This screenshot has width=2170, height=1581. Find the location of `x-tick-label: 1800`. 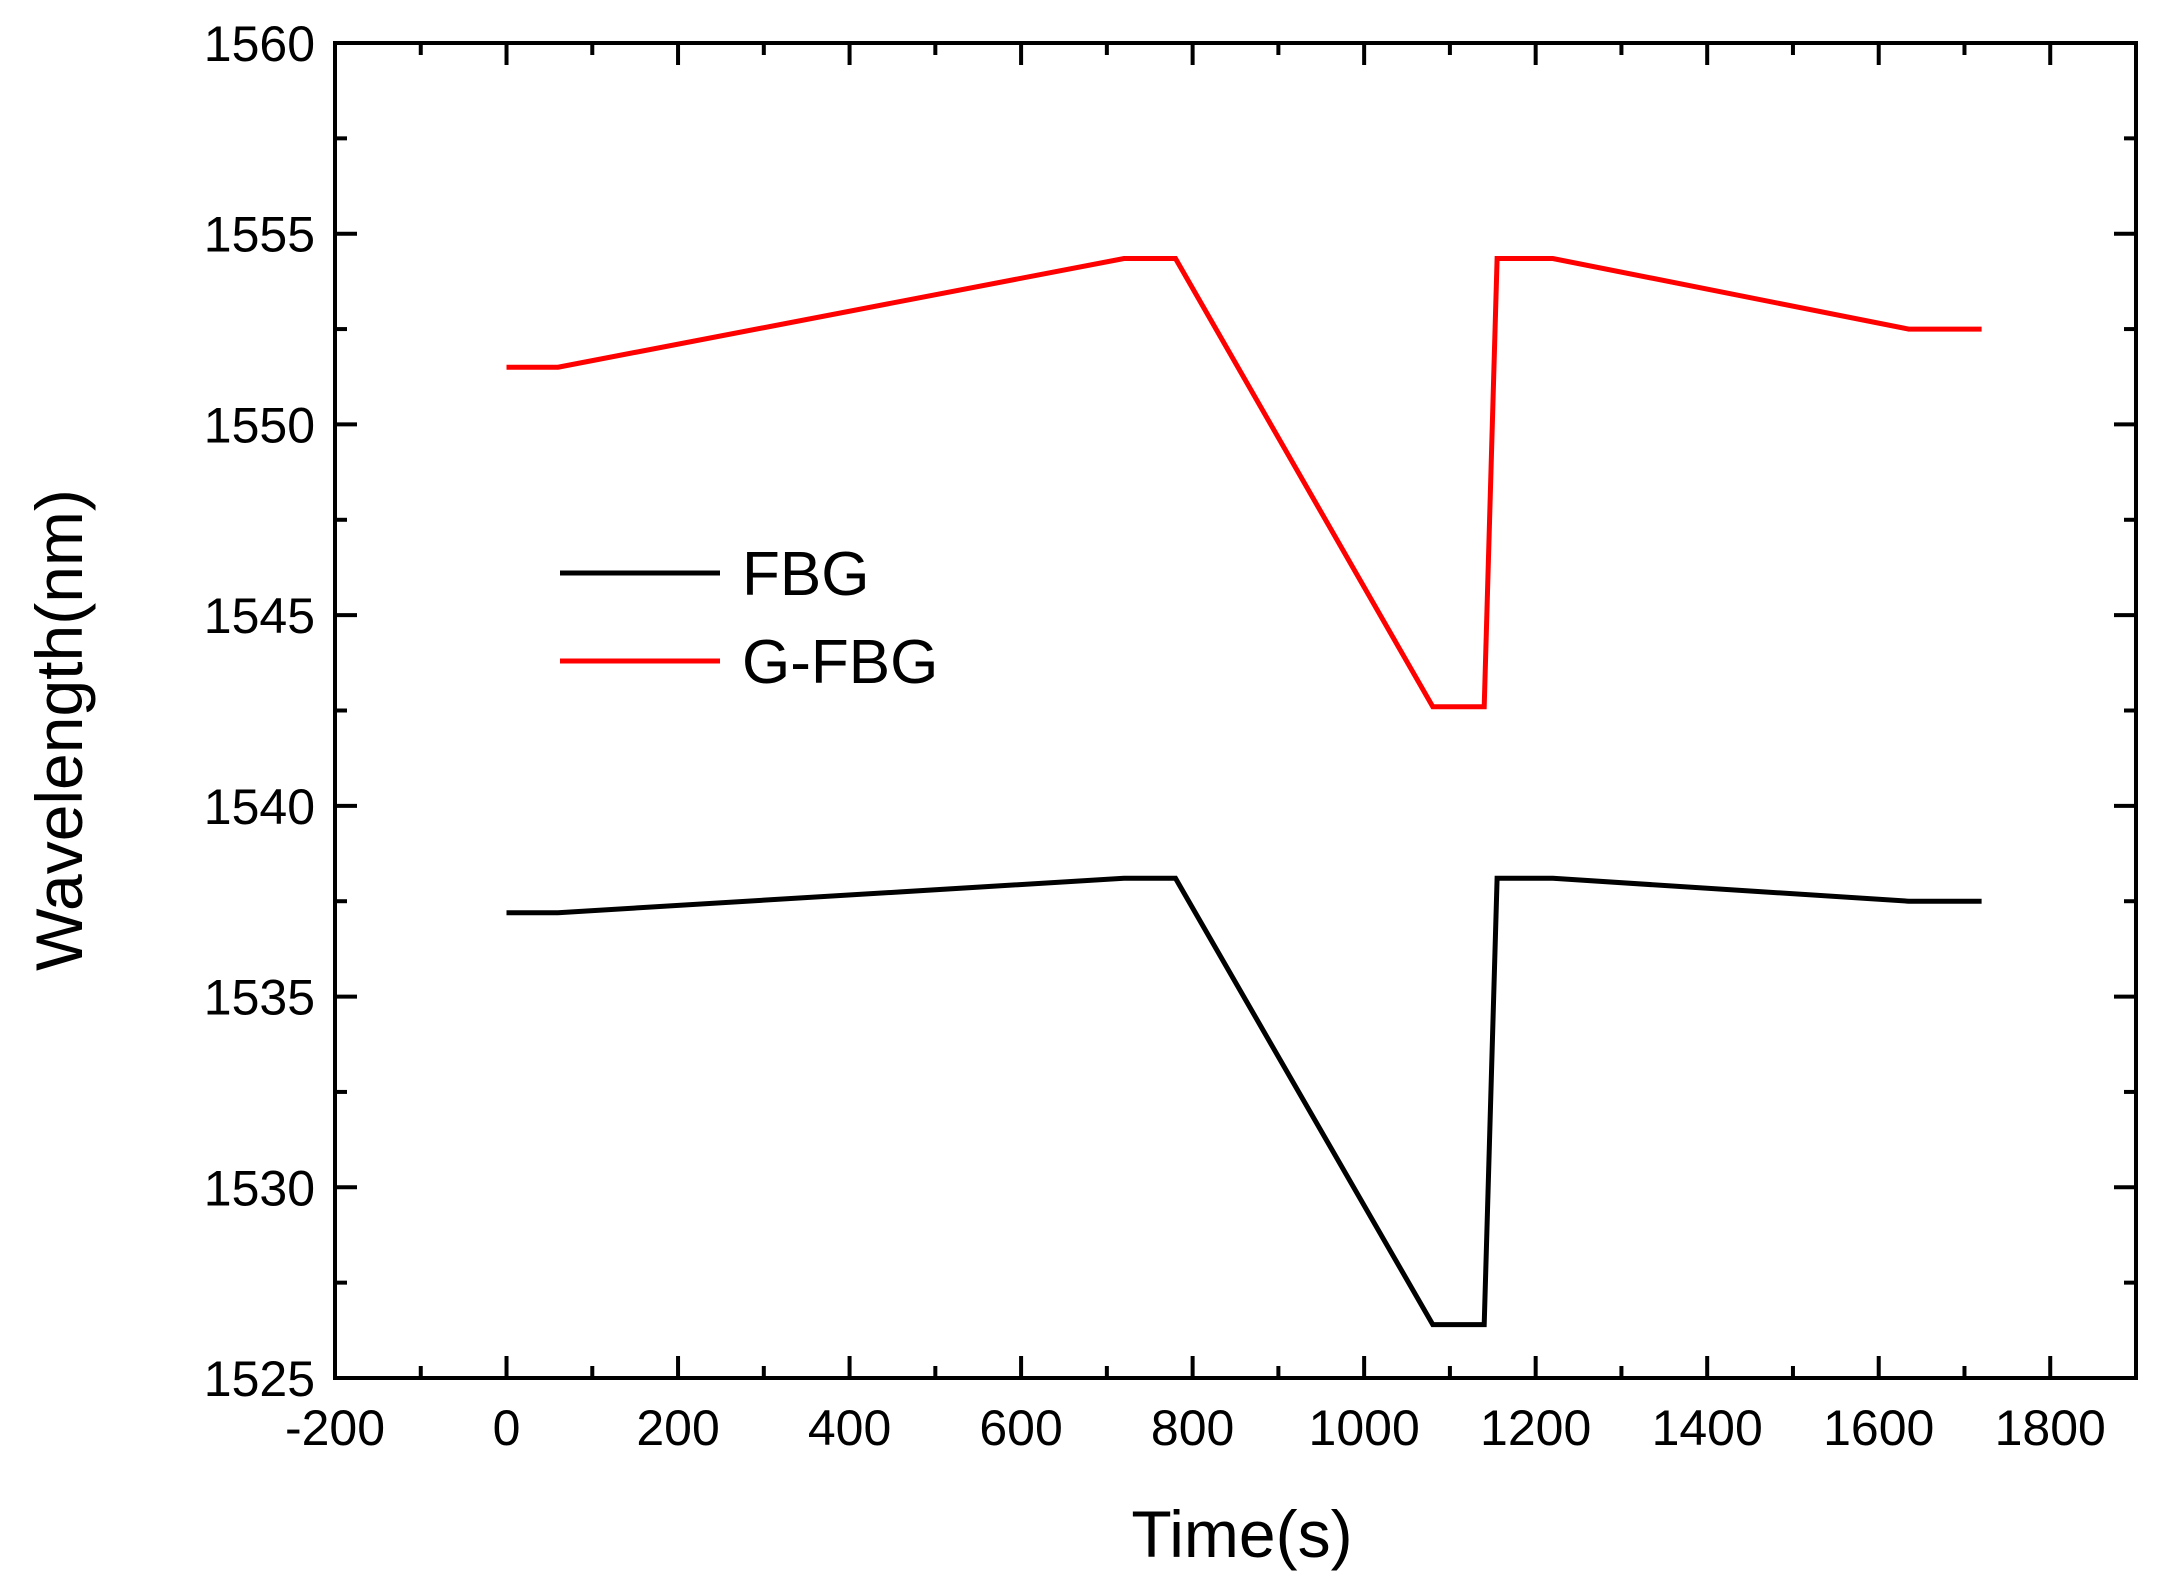

x-tick-label: 1800 is located at coordinates (2050, 1428).